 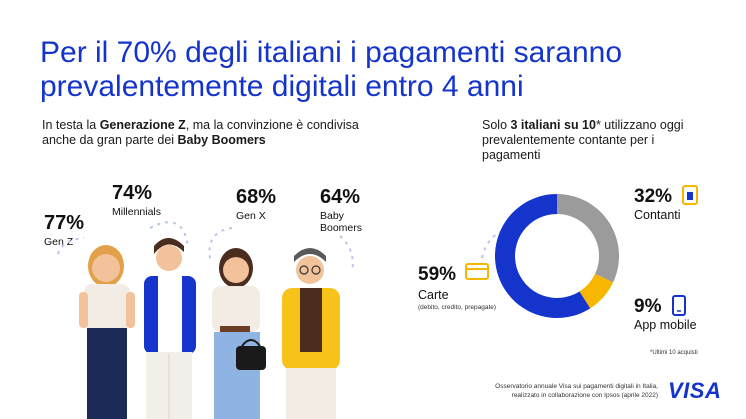 What do you see at coordinates (679, 305) in the screenshot?
I see `phone-icon` at bounding box center [679, 305].